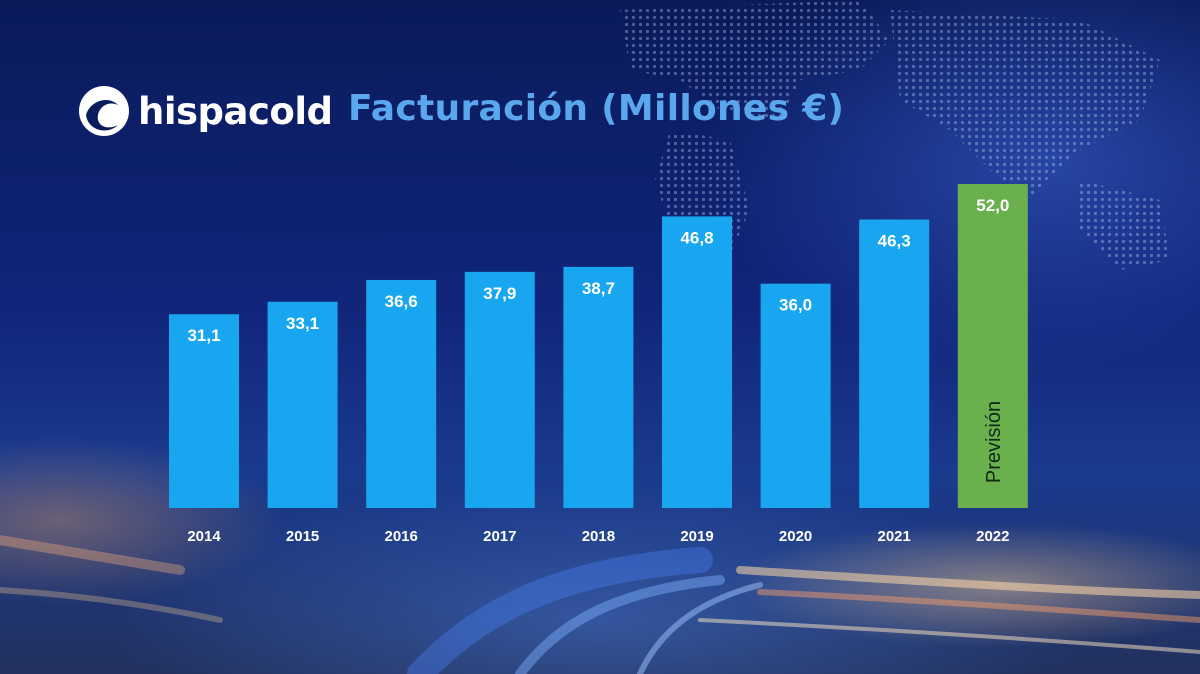 Image resolution: width=1200 pixels, height=674 pixels. Describe the element at coordinates (302, 536) in the screenshot. I see `category-label-2015: 2015` at that location.